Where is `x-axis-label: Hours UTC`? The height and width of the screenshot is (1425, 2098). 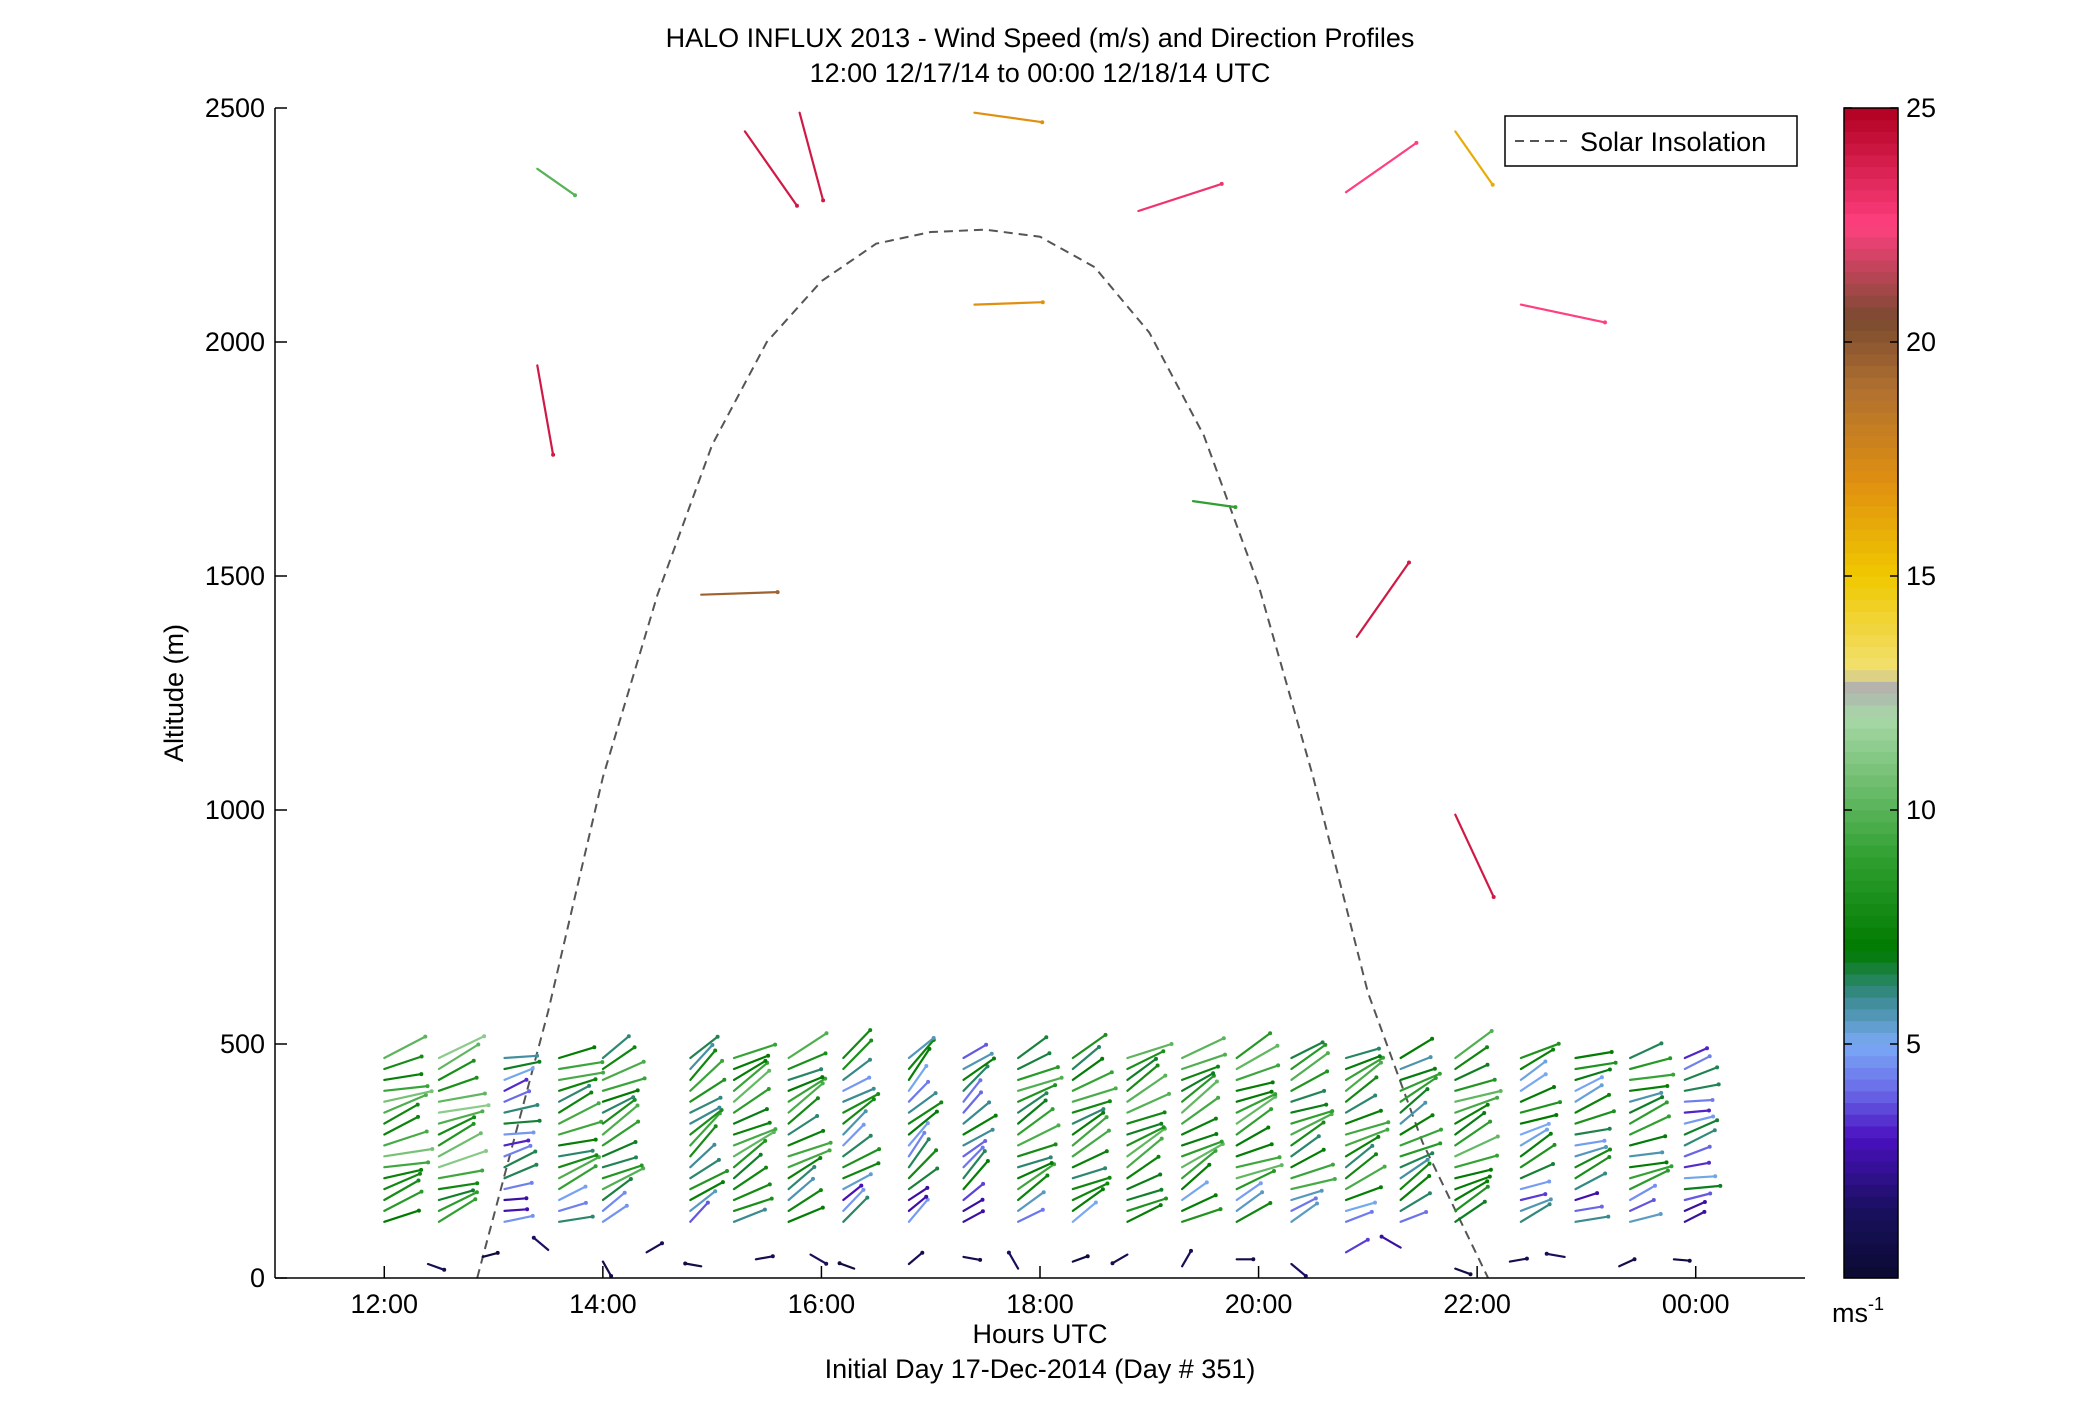
x-axis-label: Hours UTC is located at coordinates (1039, 1334).